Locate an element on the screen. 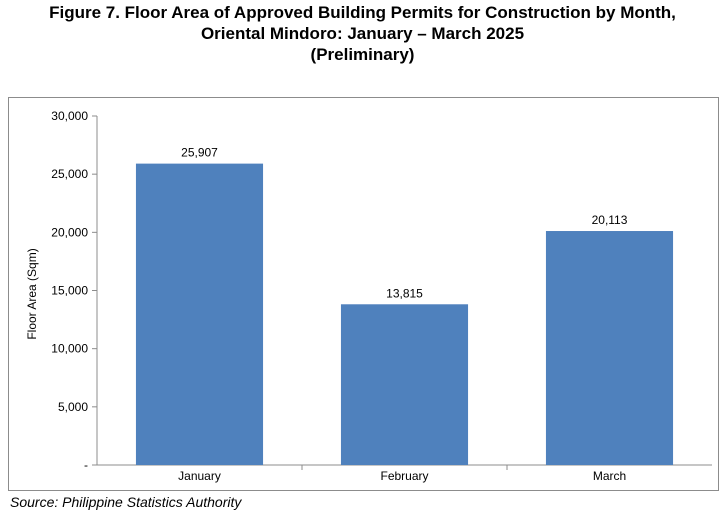 This screenshot has height=515, width=725. category-label-march: March is located at coordinates (609, 476).